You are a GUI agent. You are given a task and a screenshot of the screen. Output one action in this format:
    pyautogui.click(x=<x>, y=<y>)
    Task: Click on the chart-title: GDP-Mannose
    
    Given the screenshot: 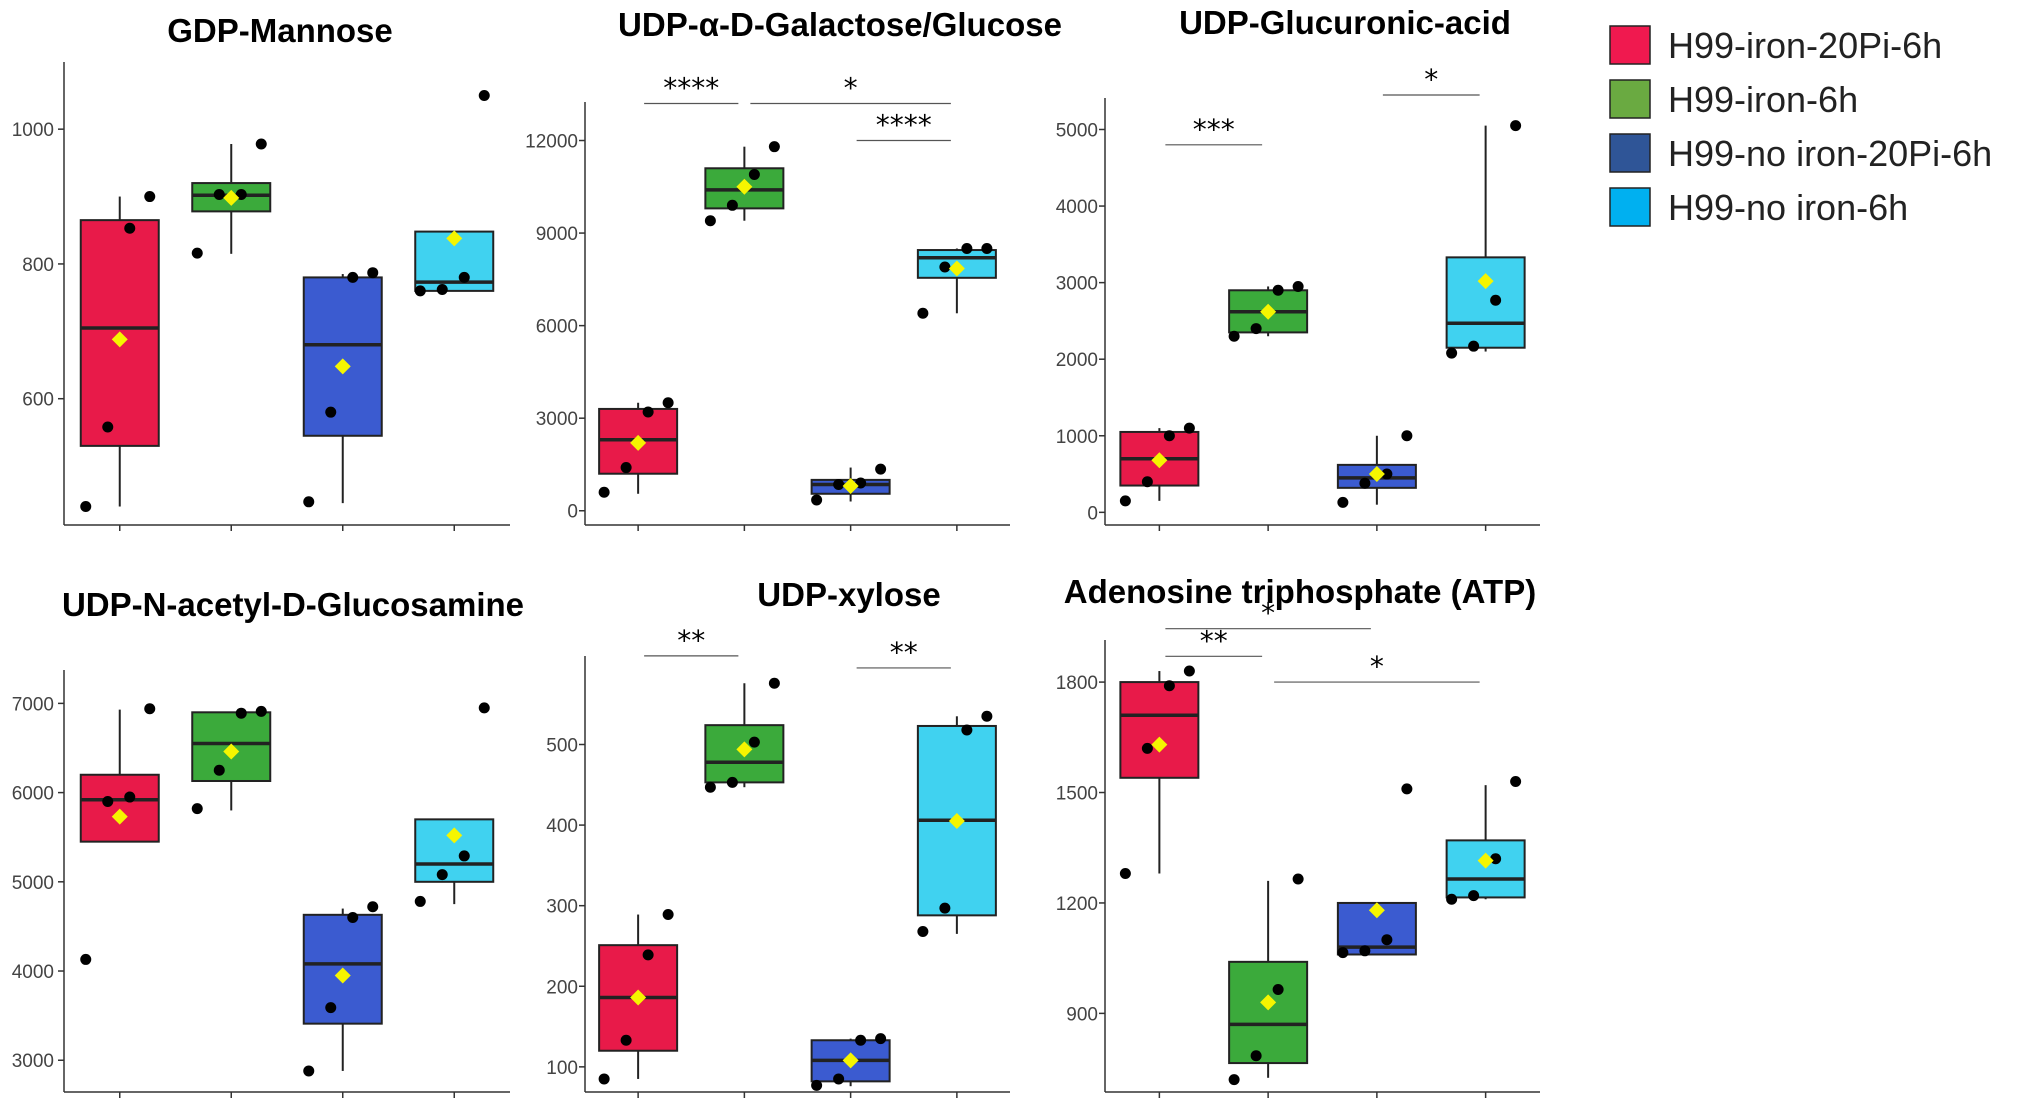 What is the action you would take?
    pyautogui.click(x=280, y=30)
    